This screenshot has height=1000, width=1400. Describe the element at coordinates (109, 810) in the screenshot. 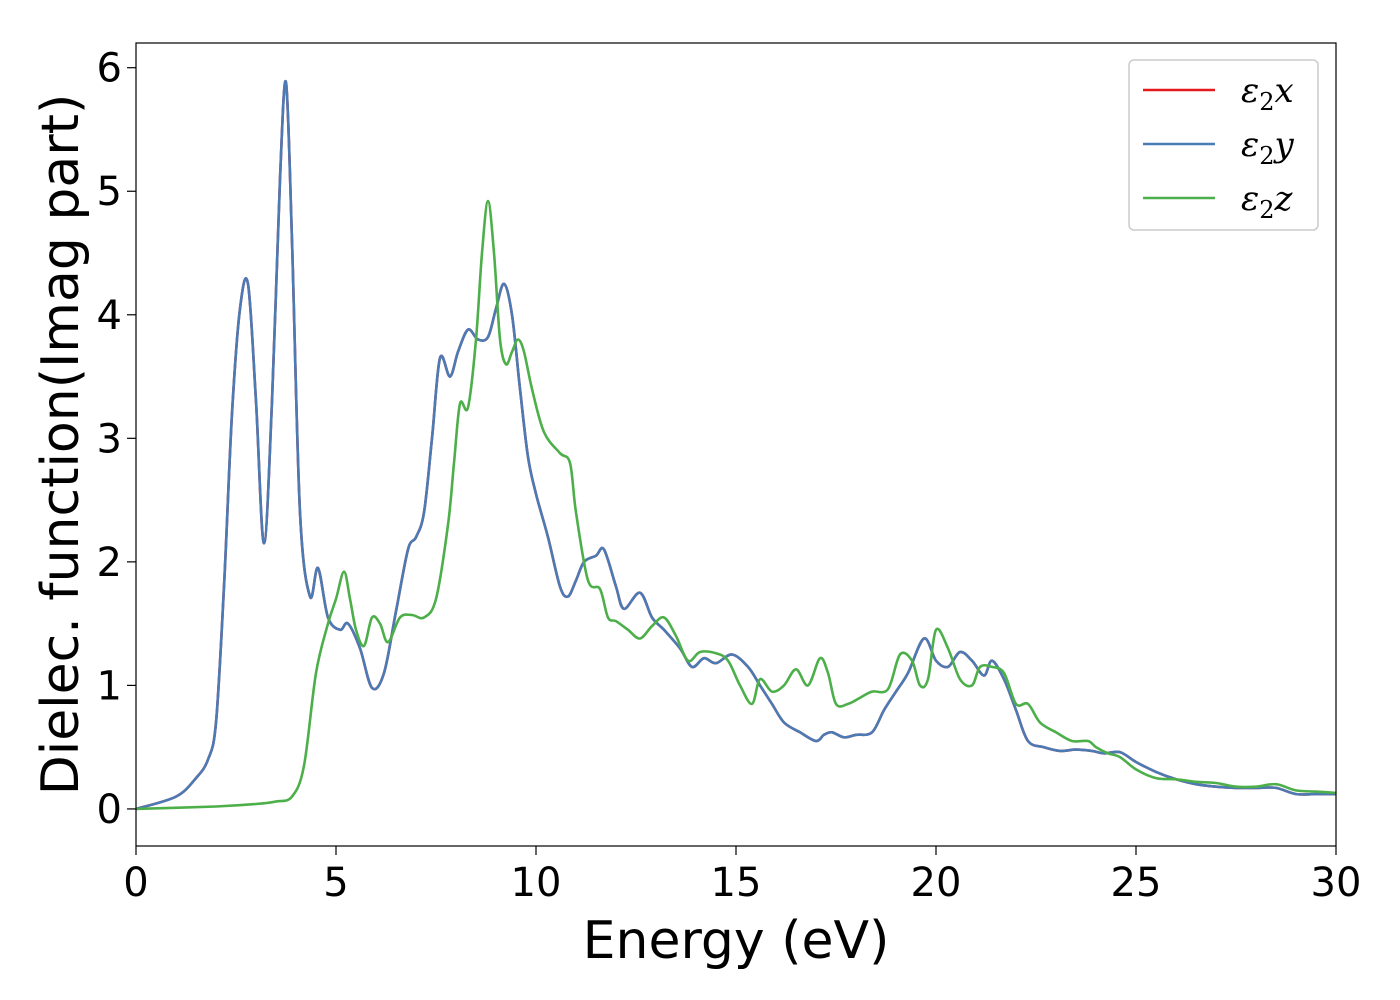

I see `y-tick-label: 0` at that location.